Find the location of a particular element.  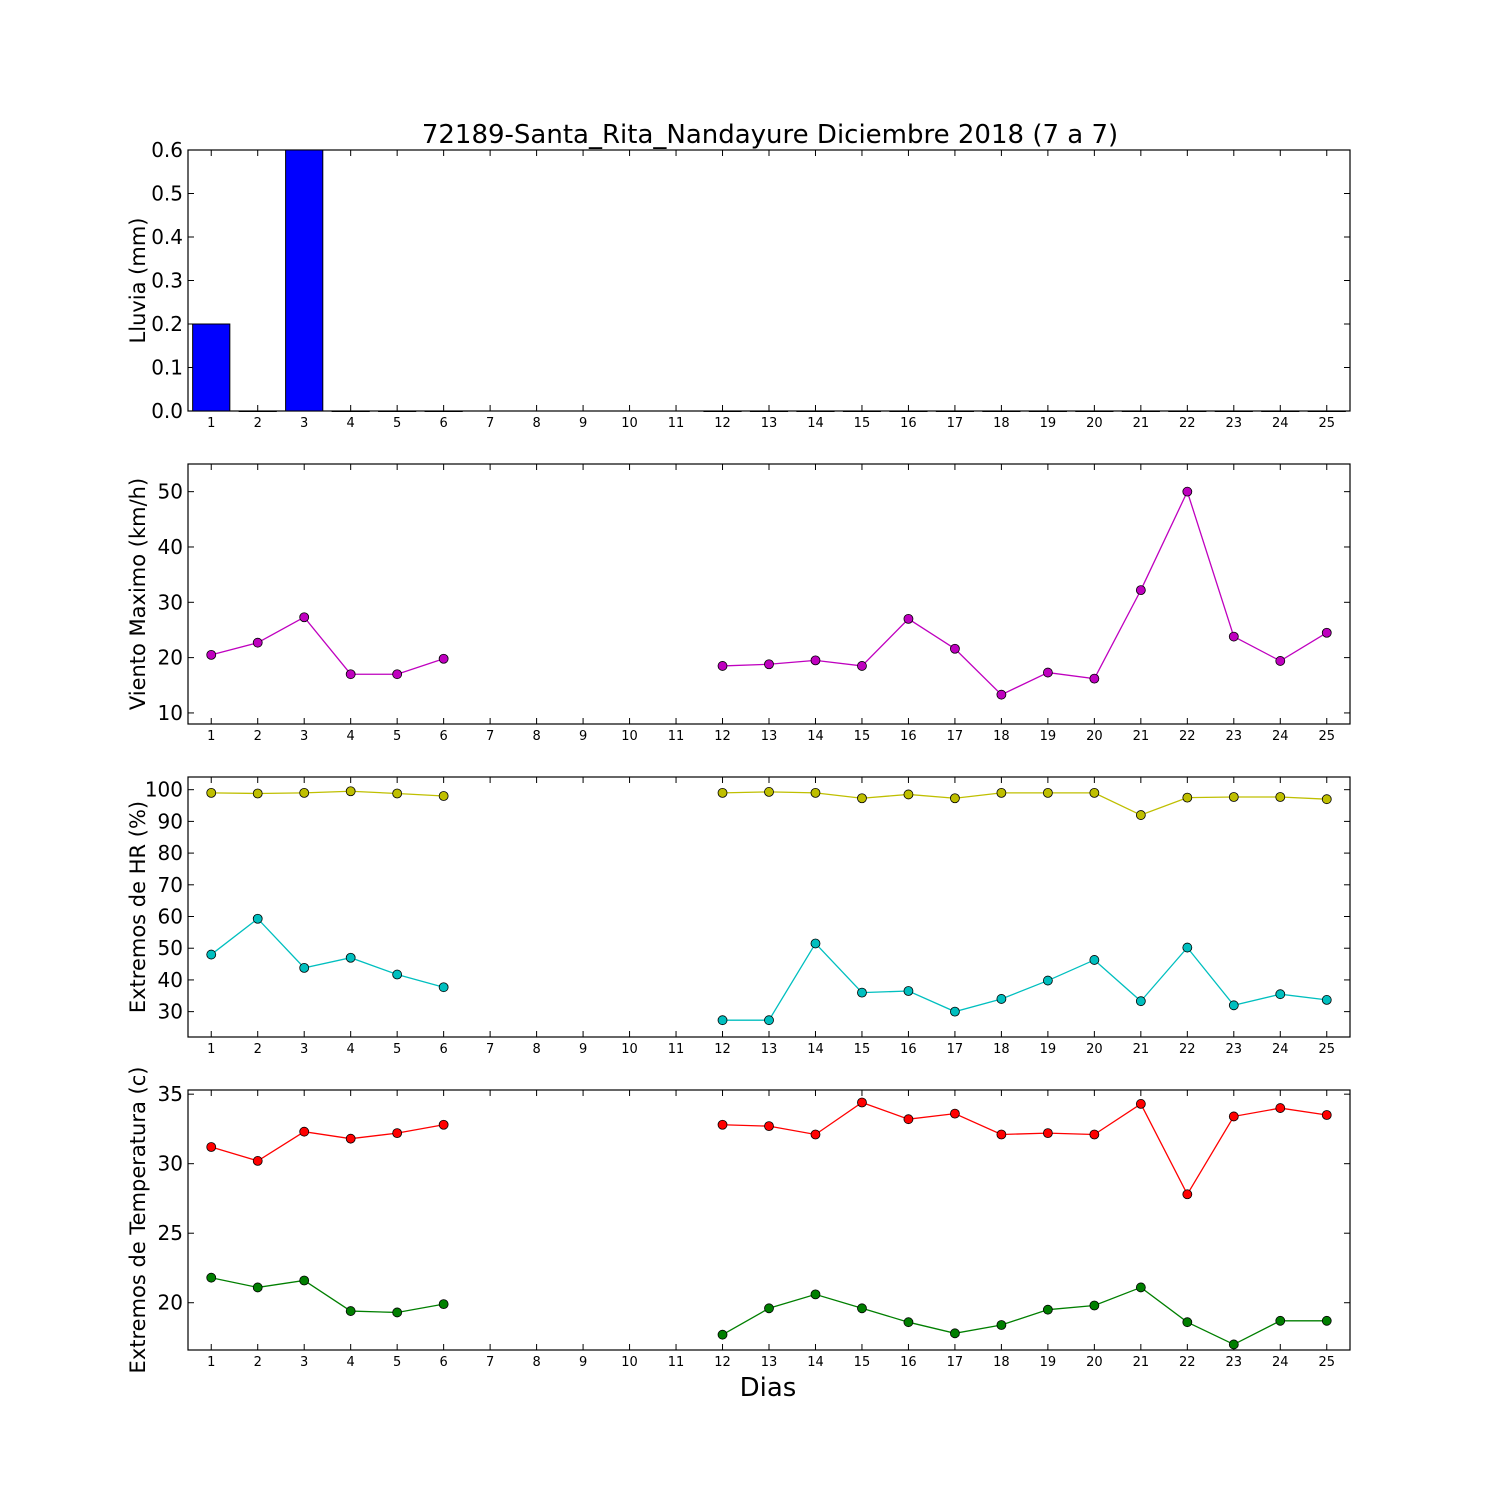

y-tick-label: 30 is located at coordinates (170, 602).